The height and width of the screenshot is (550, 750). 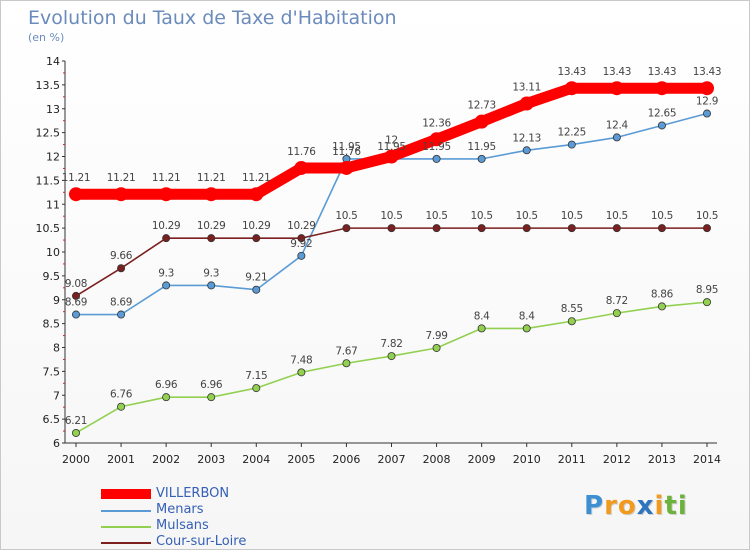 What do you see at coordinates (617, 125) in the screenshot?
I see `data-label-menars: 12.4` at bounding box center [617, 125].